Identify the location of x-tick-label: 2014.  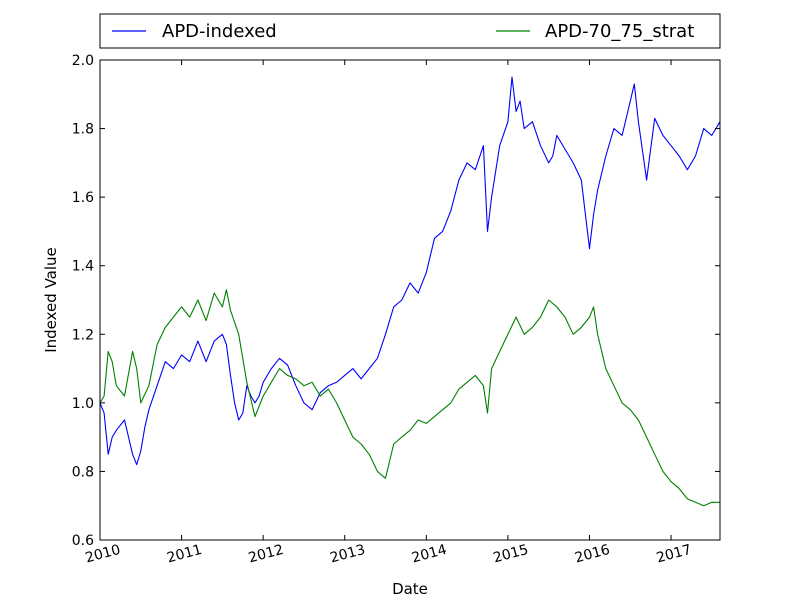
(429, 554).